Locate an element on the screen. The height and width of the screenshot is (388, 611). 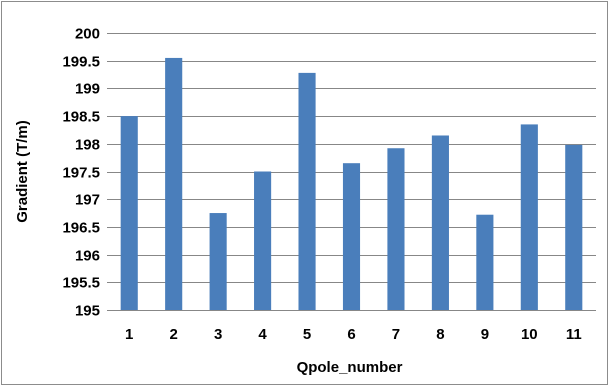
y-tick-label: 199.5 is located at coordinates (81, 62).